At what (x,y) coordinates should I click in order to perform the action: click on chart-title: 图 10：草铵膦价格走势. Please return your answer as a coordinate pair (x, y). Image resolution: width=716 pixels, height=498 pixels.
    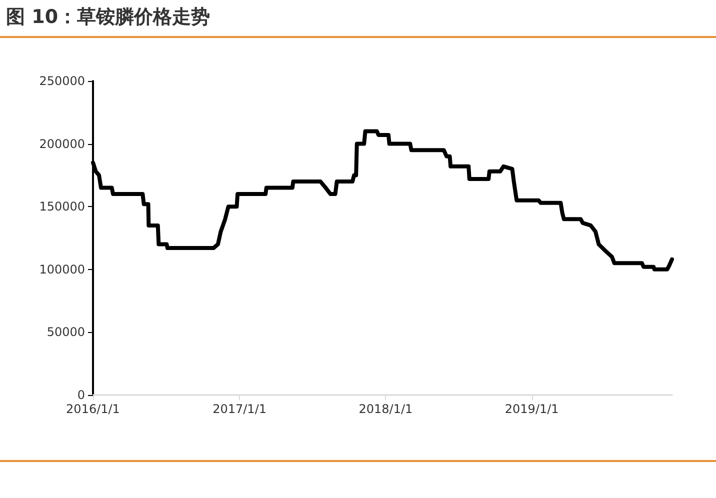
    Looking at the image, I should click on (108, 17).